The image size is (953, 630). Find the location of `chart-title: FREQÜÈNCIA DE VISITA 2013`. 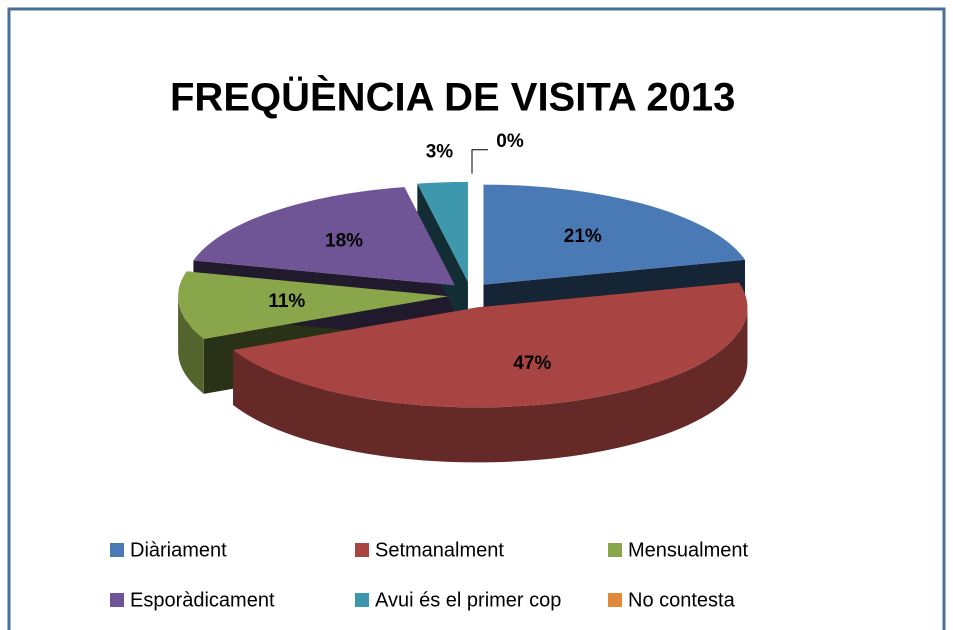

chart-title: FREQÜÈNCIA DE VISITA 2013 is located at coordinates (452, 97).